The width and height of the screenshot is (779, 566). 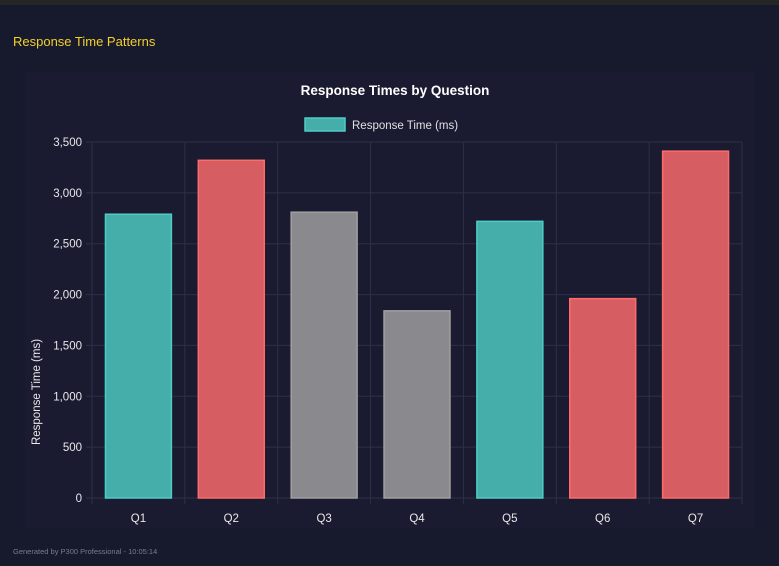 What do you see at coordinates (395, 90) in the screenshot?
I see `chart-title: Response Times by Question` at bounding box center [395, 90].